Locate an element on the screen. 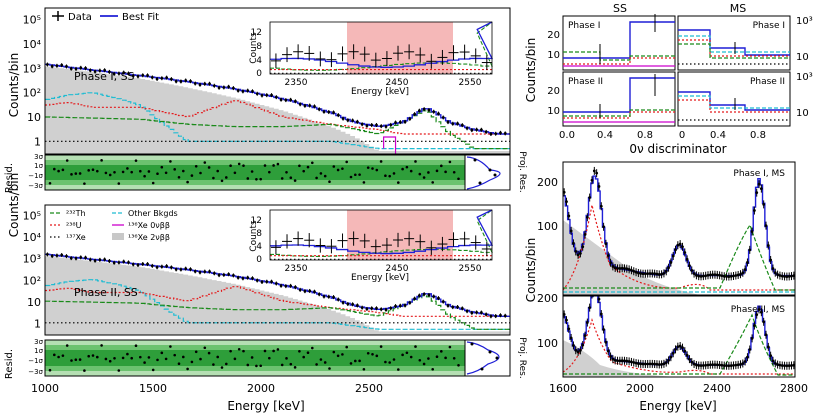 The image size is (831, 418). svg-text: 10 is located at coordinates (553, 55).